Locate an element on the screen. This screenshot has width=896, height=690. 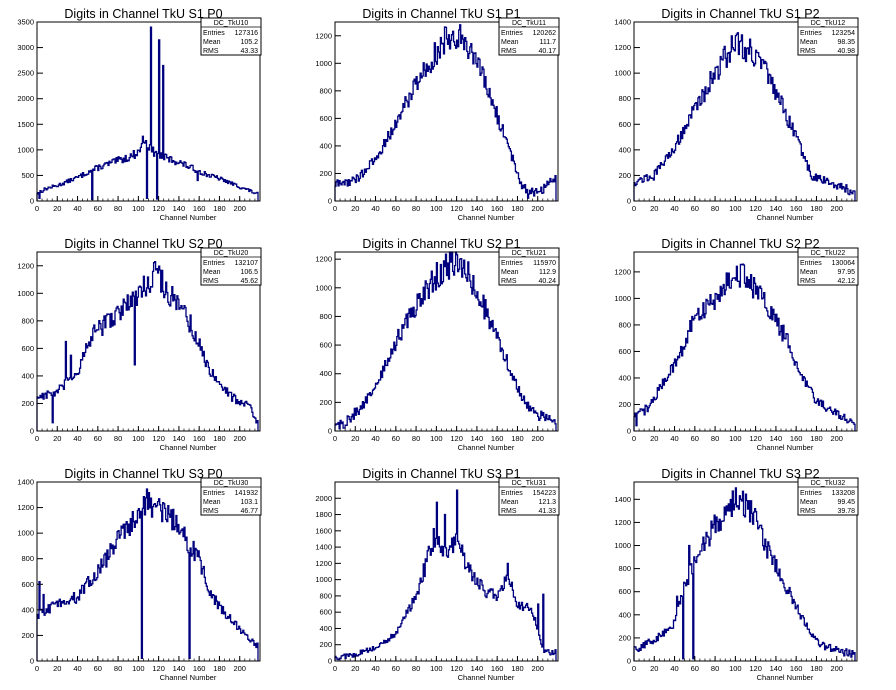
stats-value: 132107 is located at coordinates (246, 263).